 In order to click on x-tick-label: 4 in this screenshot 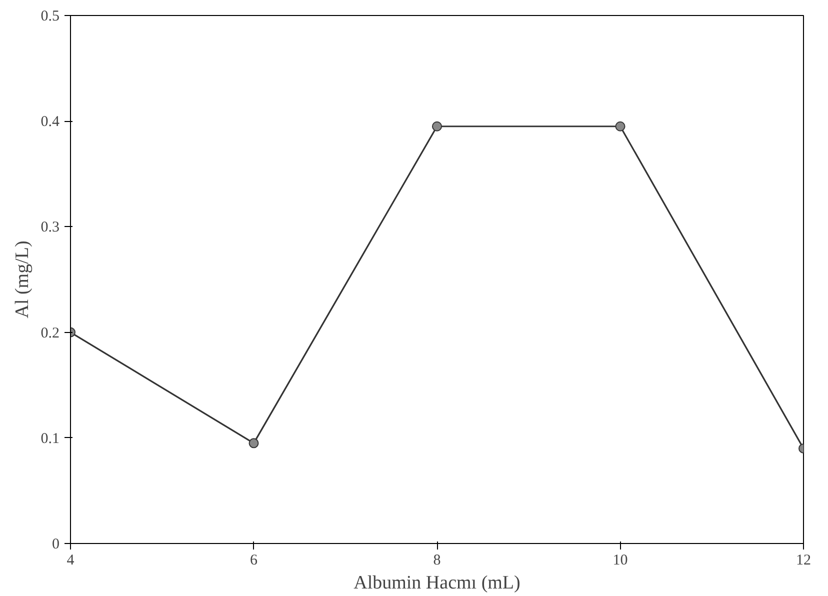, I will do `click(70, 560)`.